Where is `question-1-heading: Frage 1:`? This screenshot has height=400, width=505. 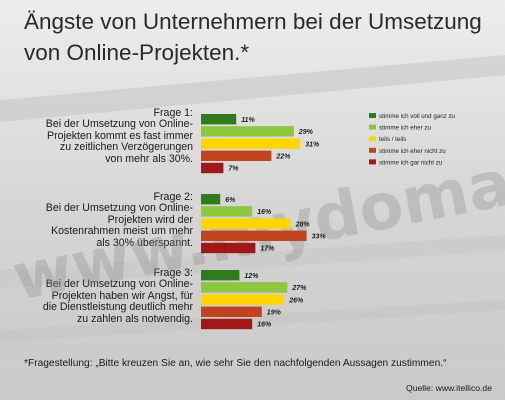 question-1-heading: Frage 1: is located at coordinates (173, 113).